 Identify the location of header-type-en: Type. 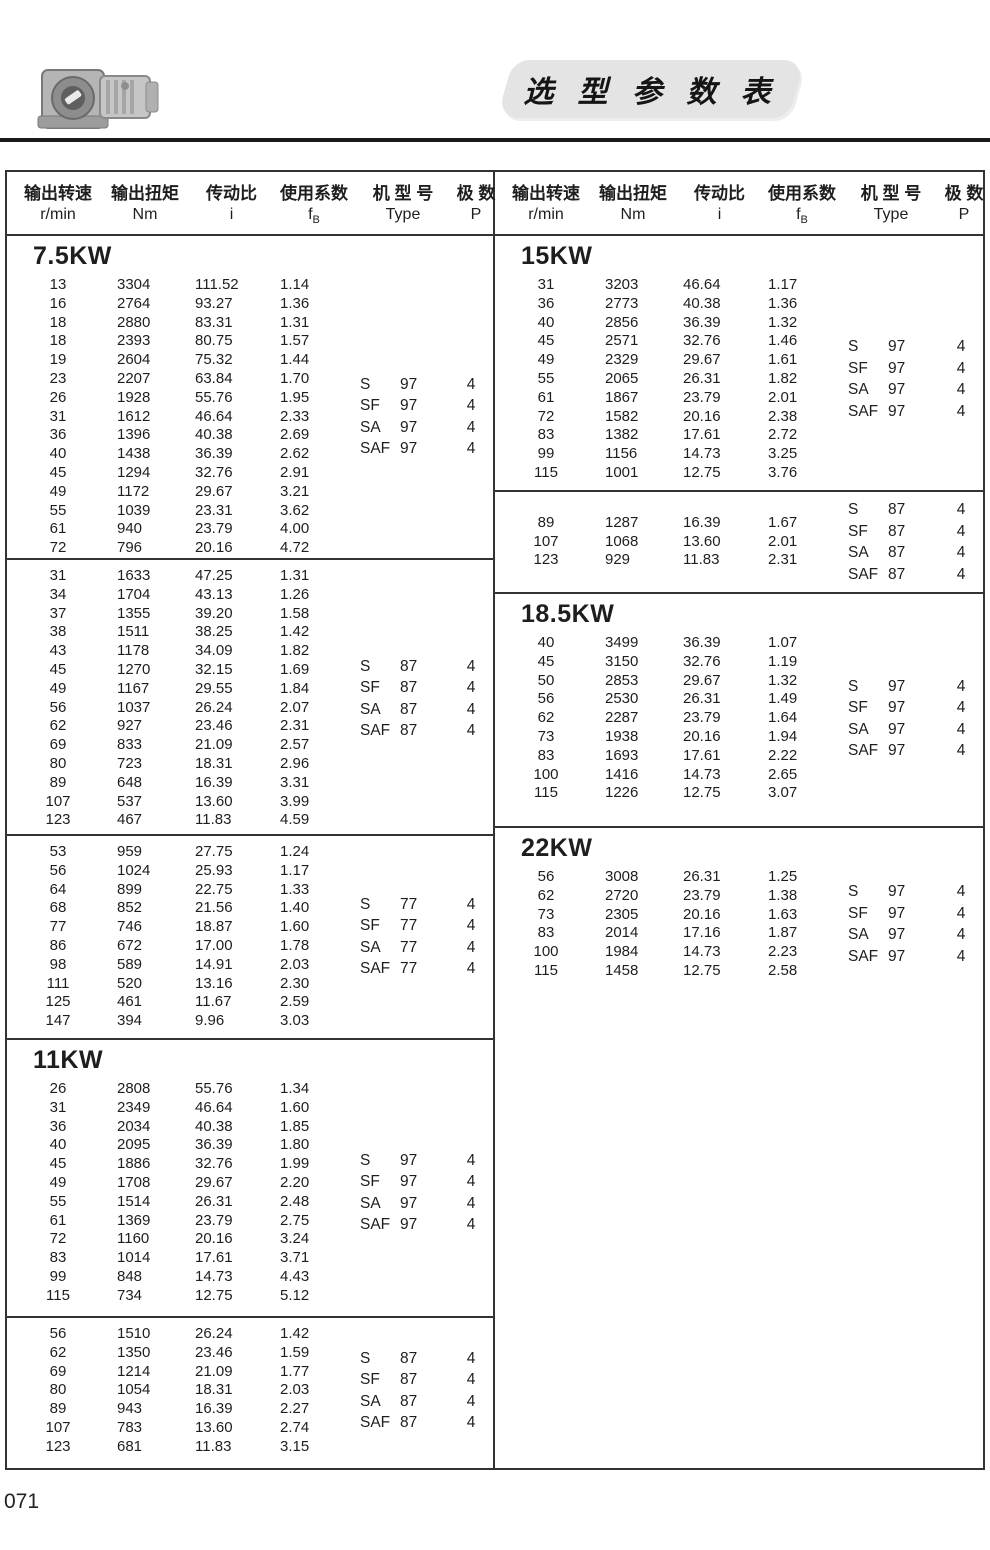
(403, 215).